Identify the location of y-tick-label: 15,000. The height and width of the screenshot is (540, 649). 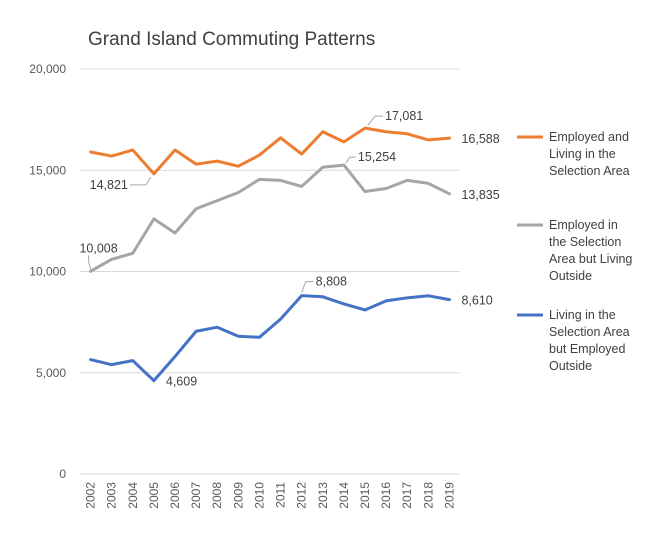
(47, 170).